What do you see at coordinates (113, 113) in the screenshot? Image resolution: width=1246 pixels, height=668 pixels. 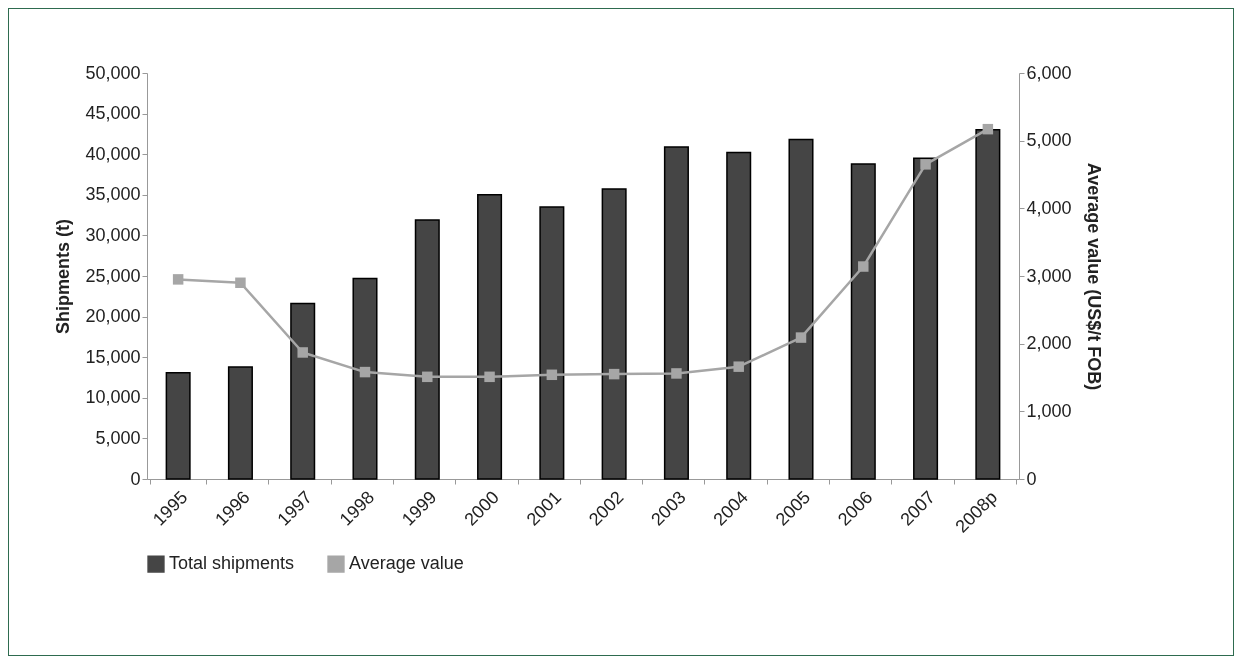 I see `y-tick-label: 45,000` at bounding box center [113, 113].